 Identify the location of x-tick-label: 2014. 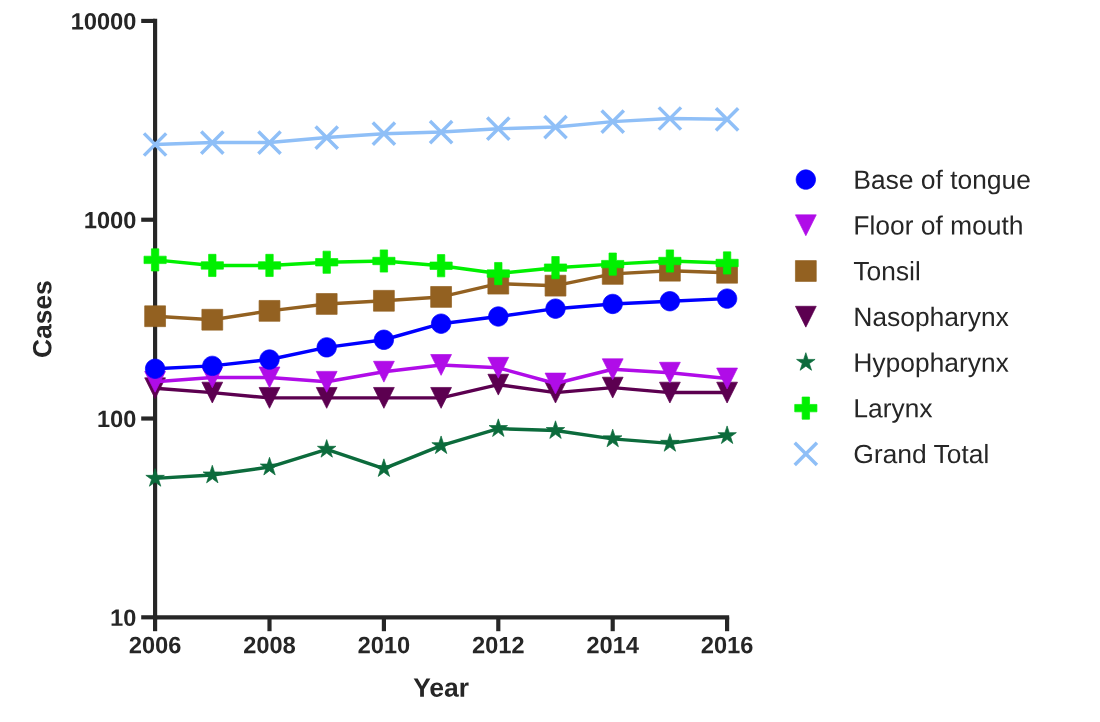
(613, 645).